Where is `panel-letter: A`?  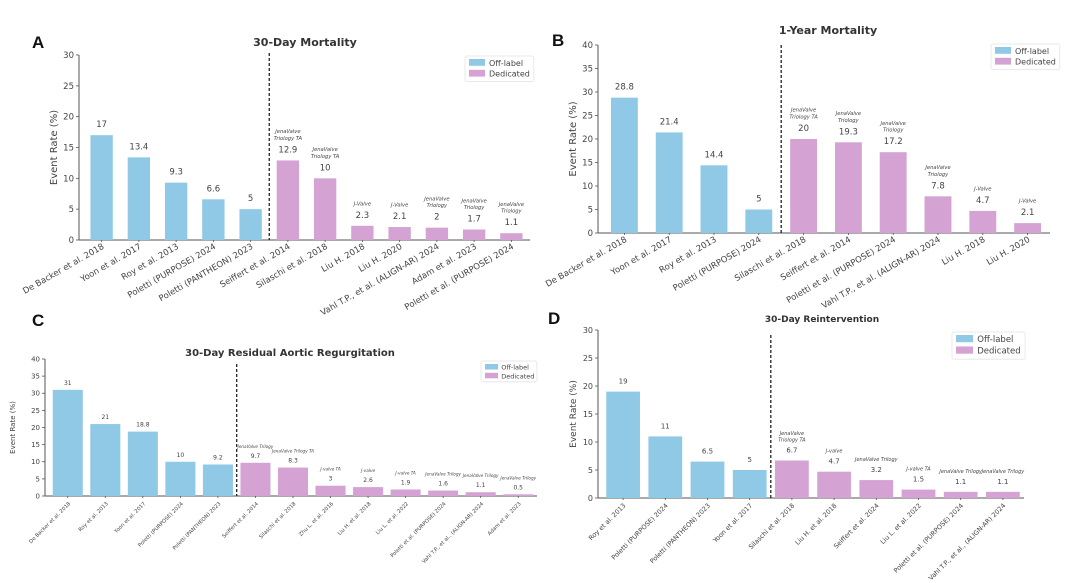 panel-letter: A is located at coordinates (38, 42).